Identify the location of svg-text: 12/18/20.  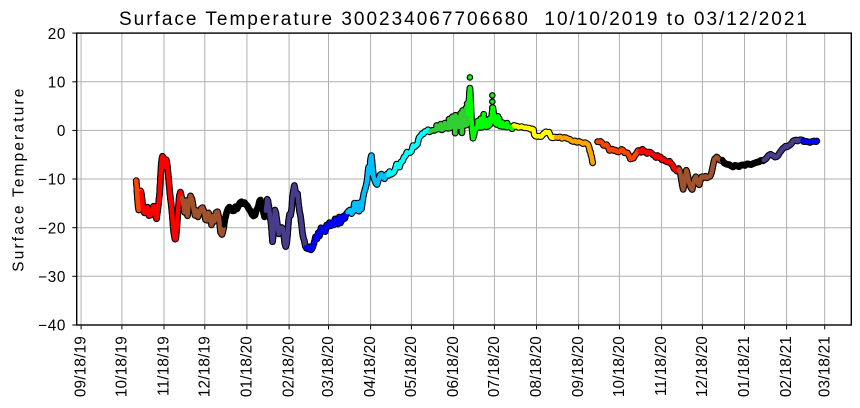
(702, 366).